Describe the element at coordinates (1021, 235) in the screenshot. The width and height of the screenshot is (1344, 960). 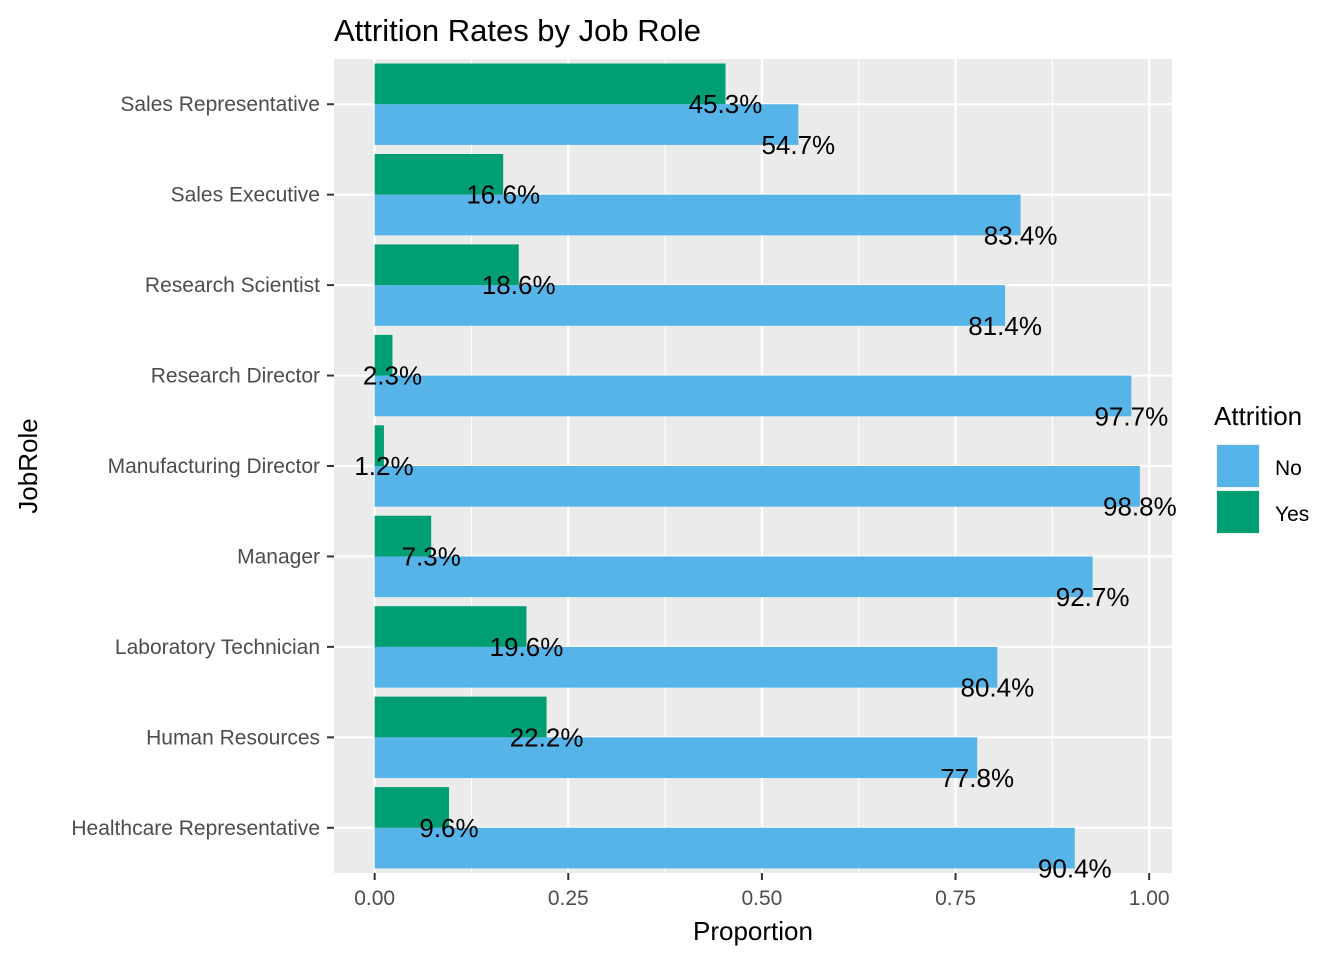
I see `data-label-no-7: 83.4%` at that location.